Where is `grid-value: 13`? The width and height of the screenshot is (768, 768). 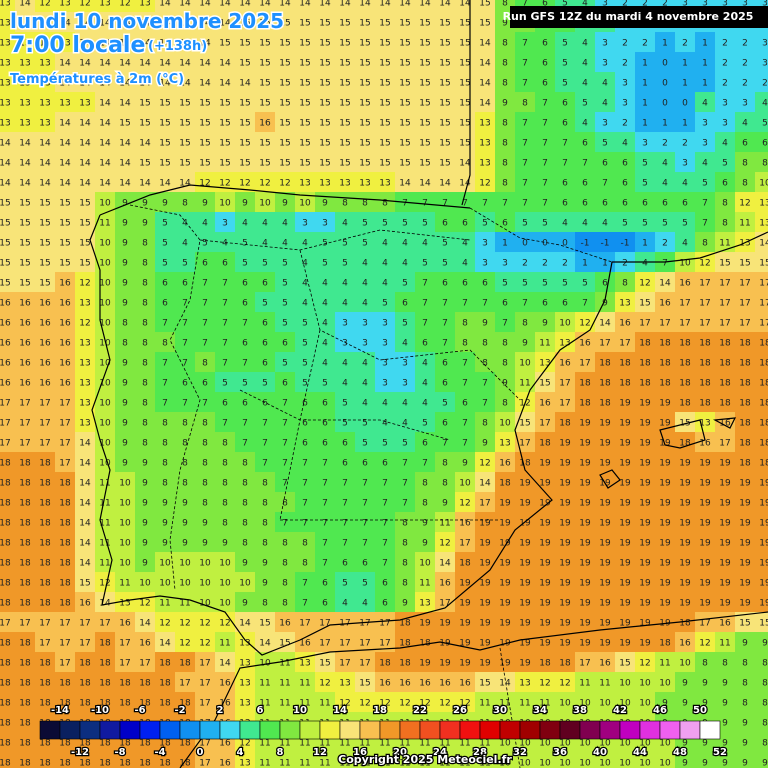
grid-value: 13 is located at coordinates (104, 4).